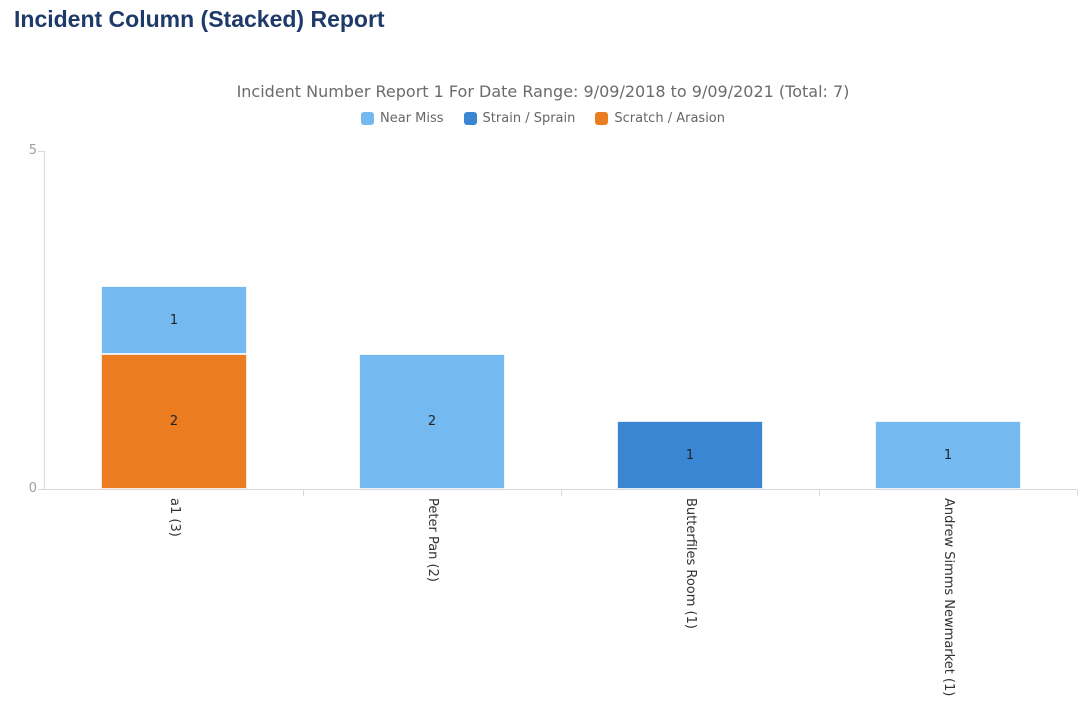 This screenshot has height=724, width=1086. Describe the element at coordinates (32, 488) in the screenshot. I see `y-axis-label: 0` at that location.